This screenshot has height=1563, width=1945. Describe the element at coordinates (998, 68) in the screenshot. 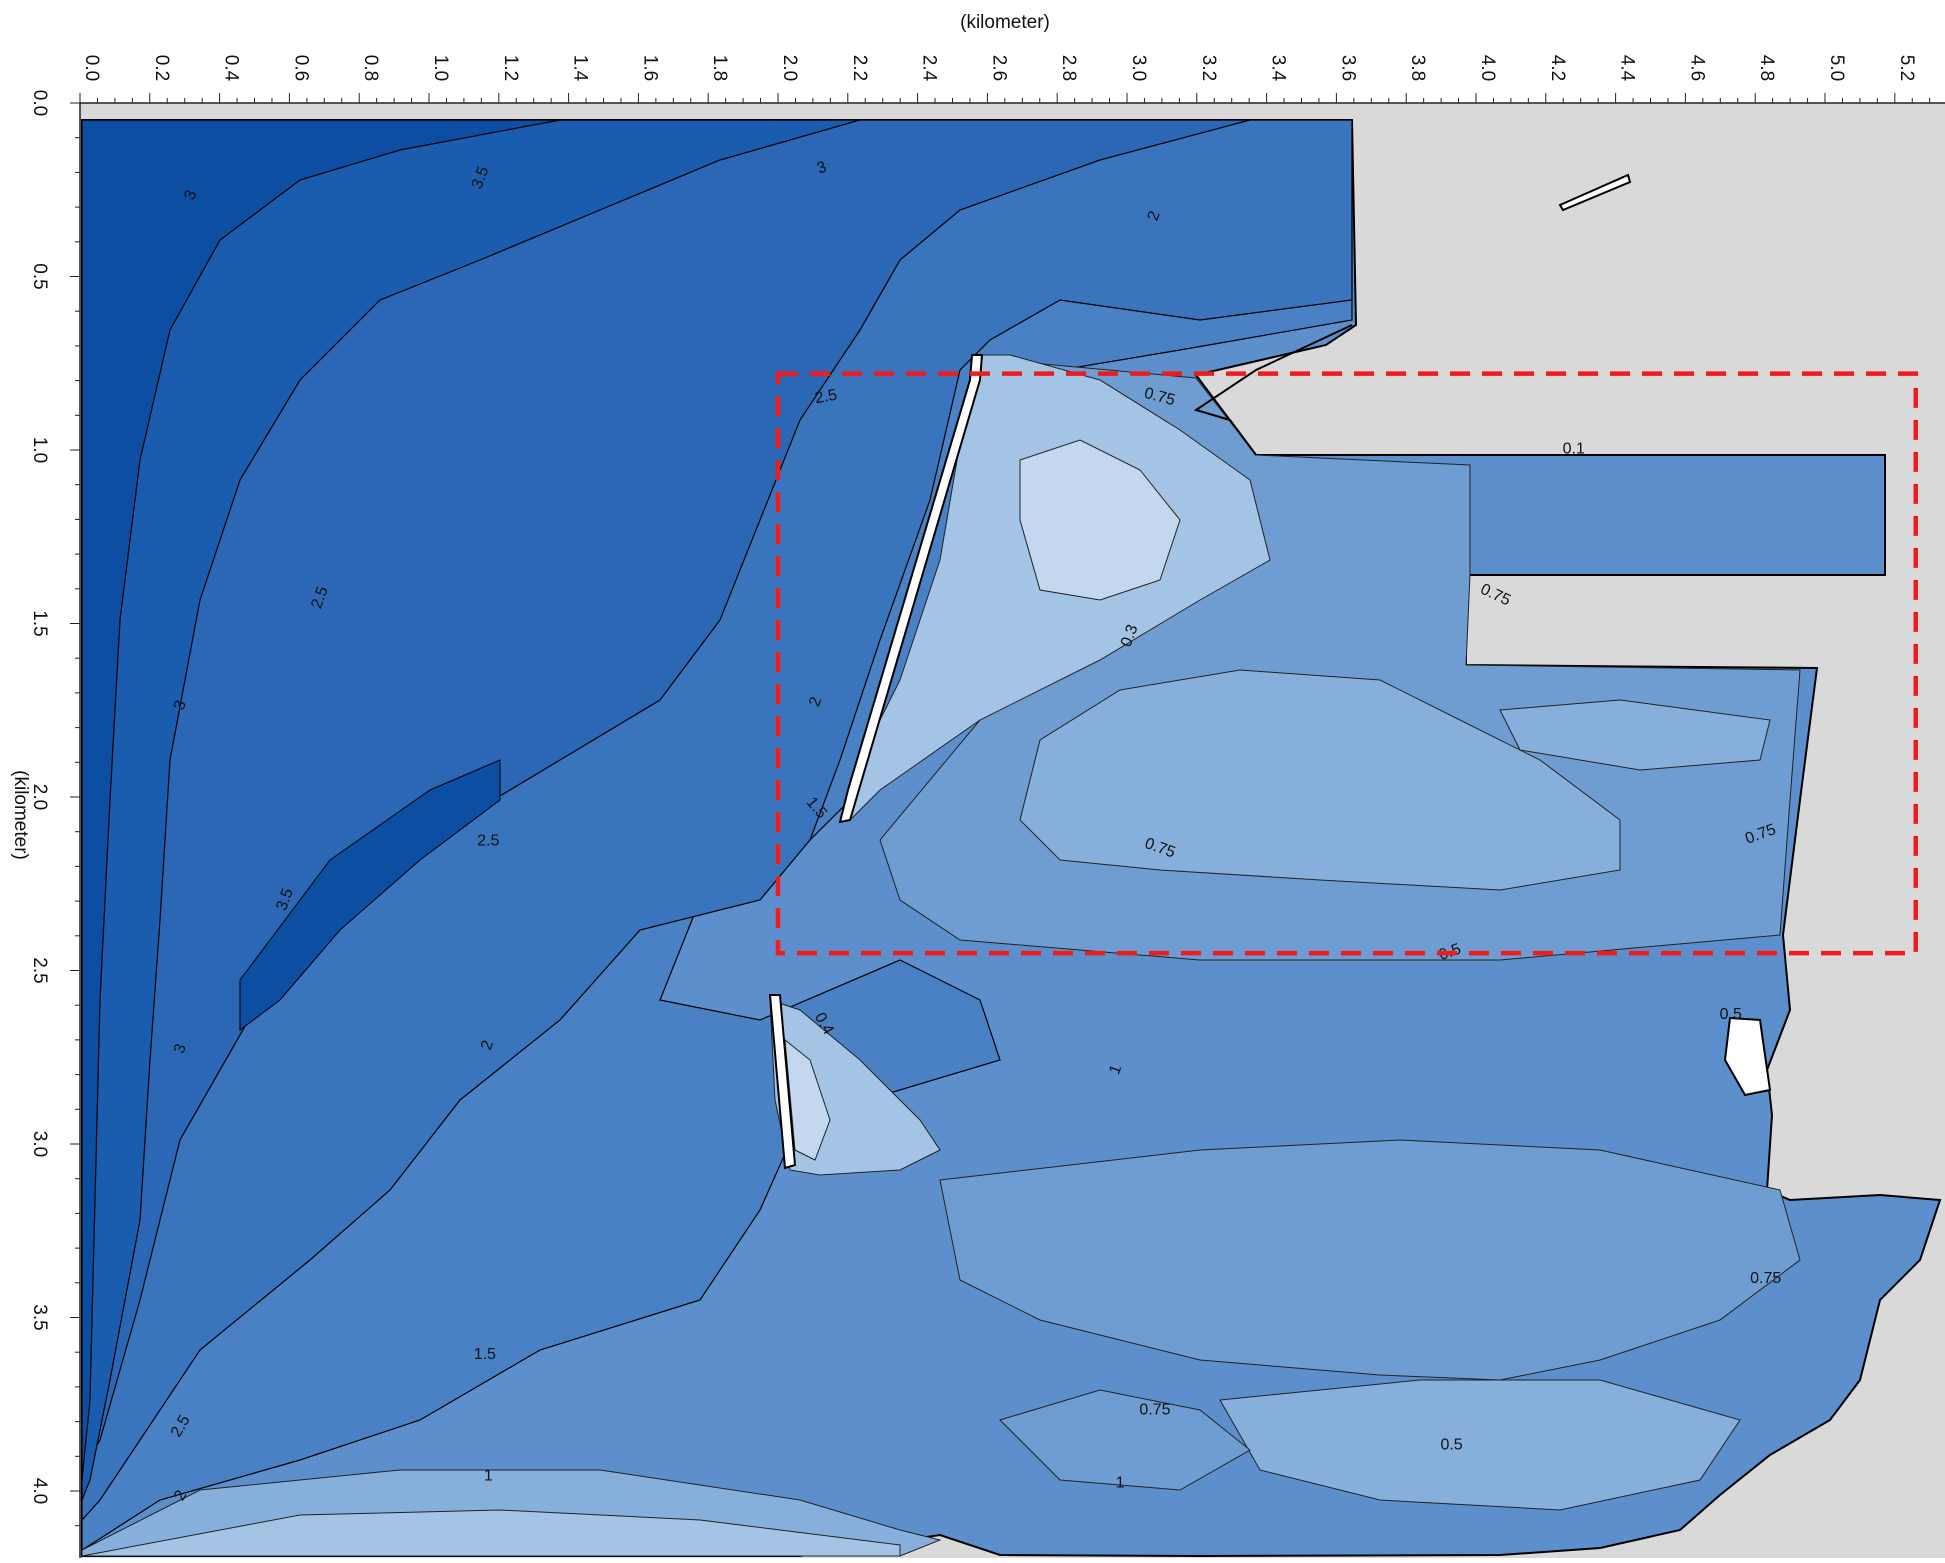

I see `x-tick-label: 2.6` at that location.